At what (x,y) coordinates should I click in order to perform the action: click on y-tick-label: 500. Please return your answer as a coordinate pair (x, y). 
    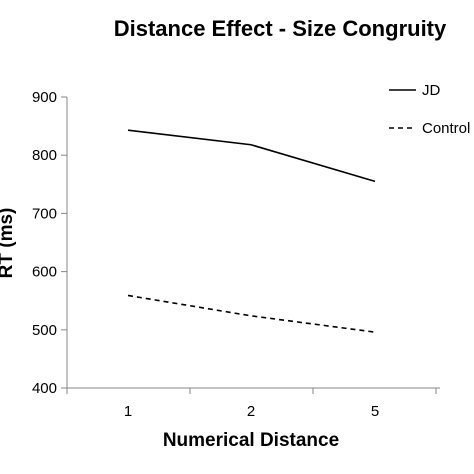
    Looking at the image, I should click on (44, 330).